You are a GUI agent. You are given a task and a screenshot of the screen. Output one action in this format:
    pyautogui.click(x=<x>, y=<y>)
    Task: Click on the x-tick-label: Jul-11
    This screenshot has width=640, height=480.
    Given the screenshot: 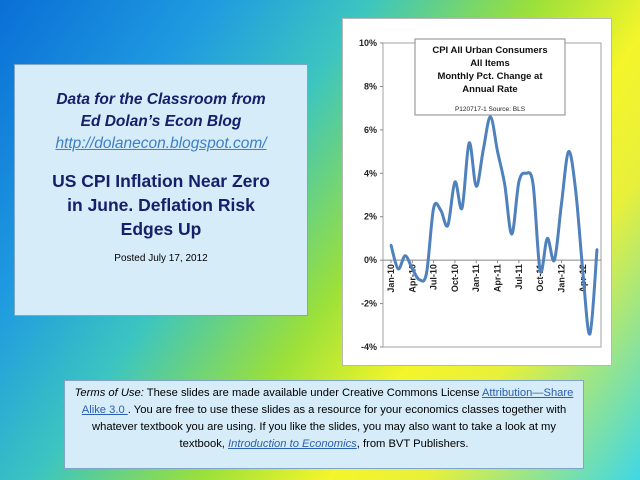 What is the action you would take?
    pyautogui.click(x=519, y=277)
    